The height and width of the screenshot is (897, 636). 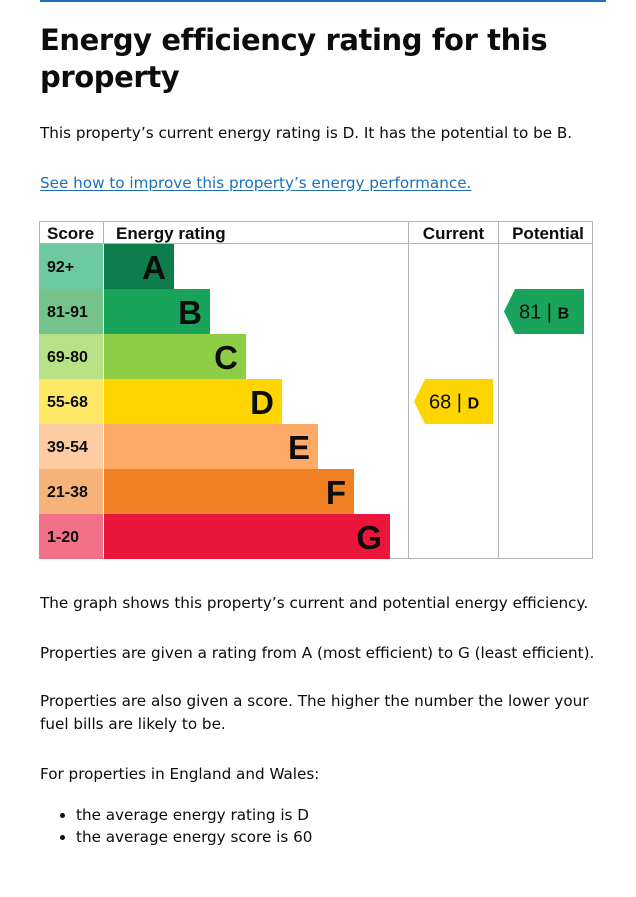 I want to click on score-cell-f, so click(x=71, y=491).